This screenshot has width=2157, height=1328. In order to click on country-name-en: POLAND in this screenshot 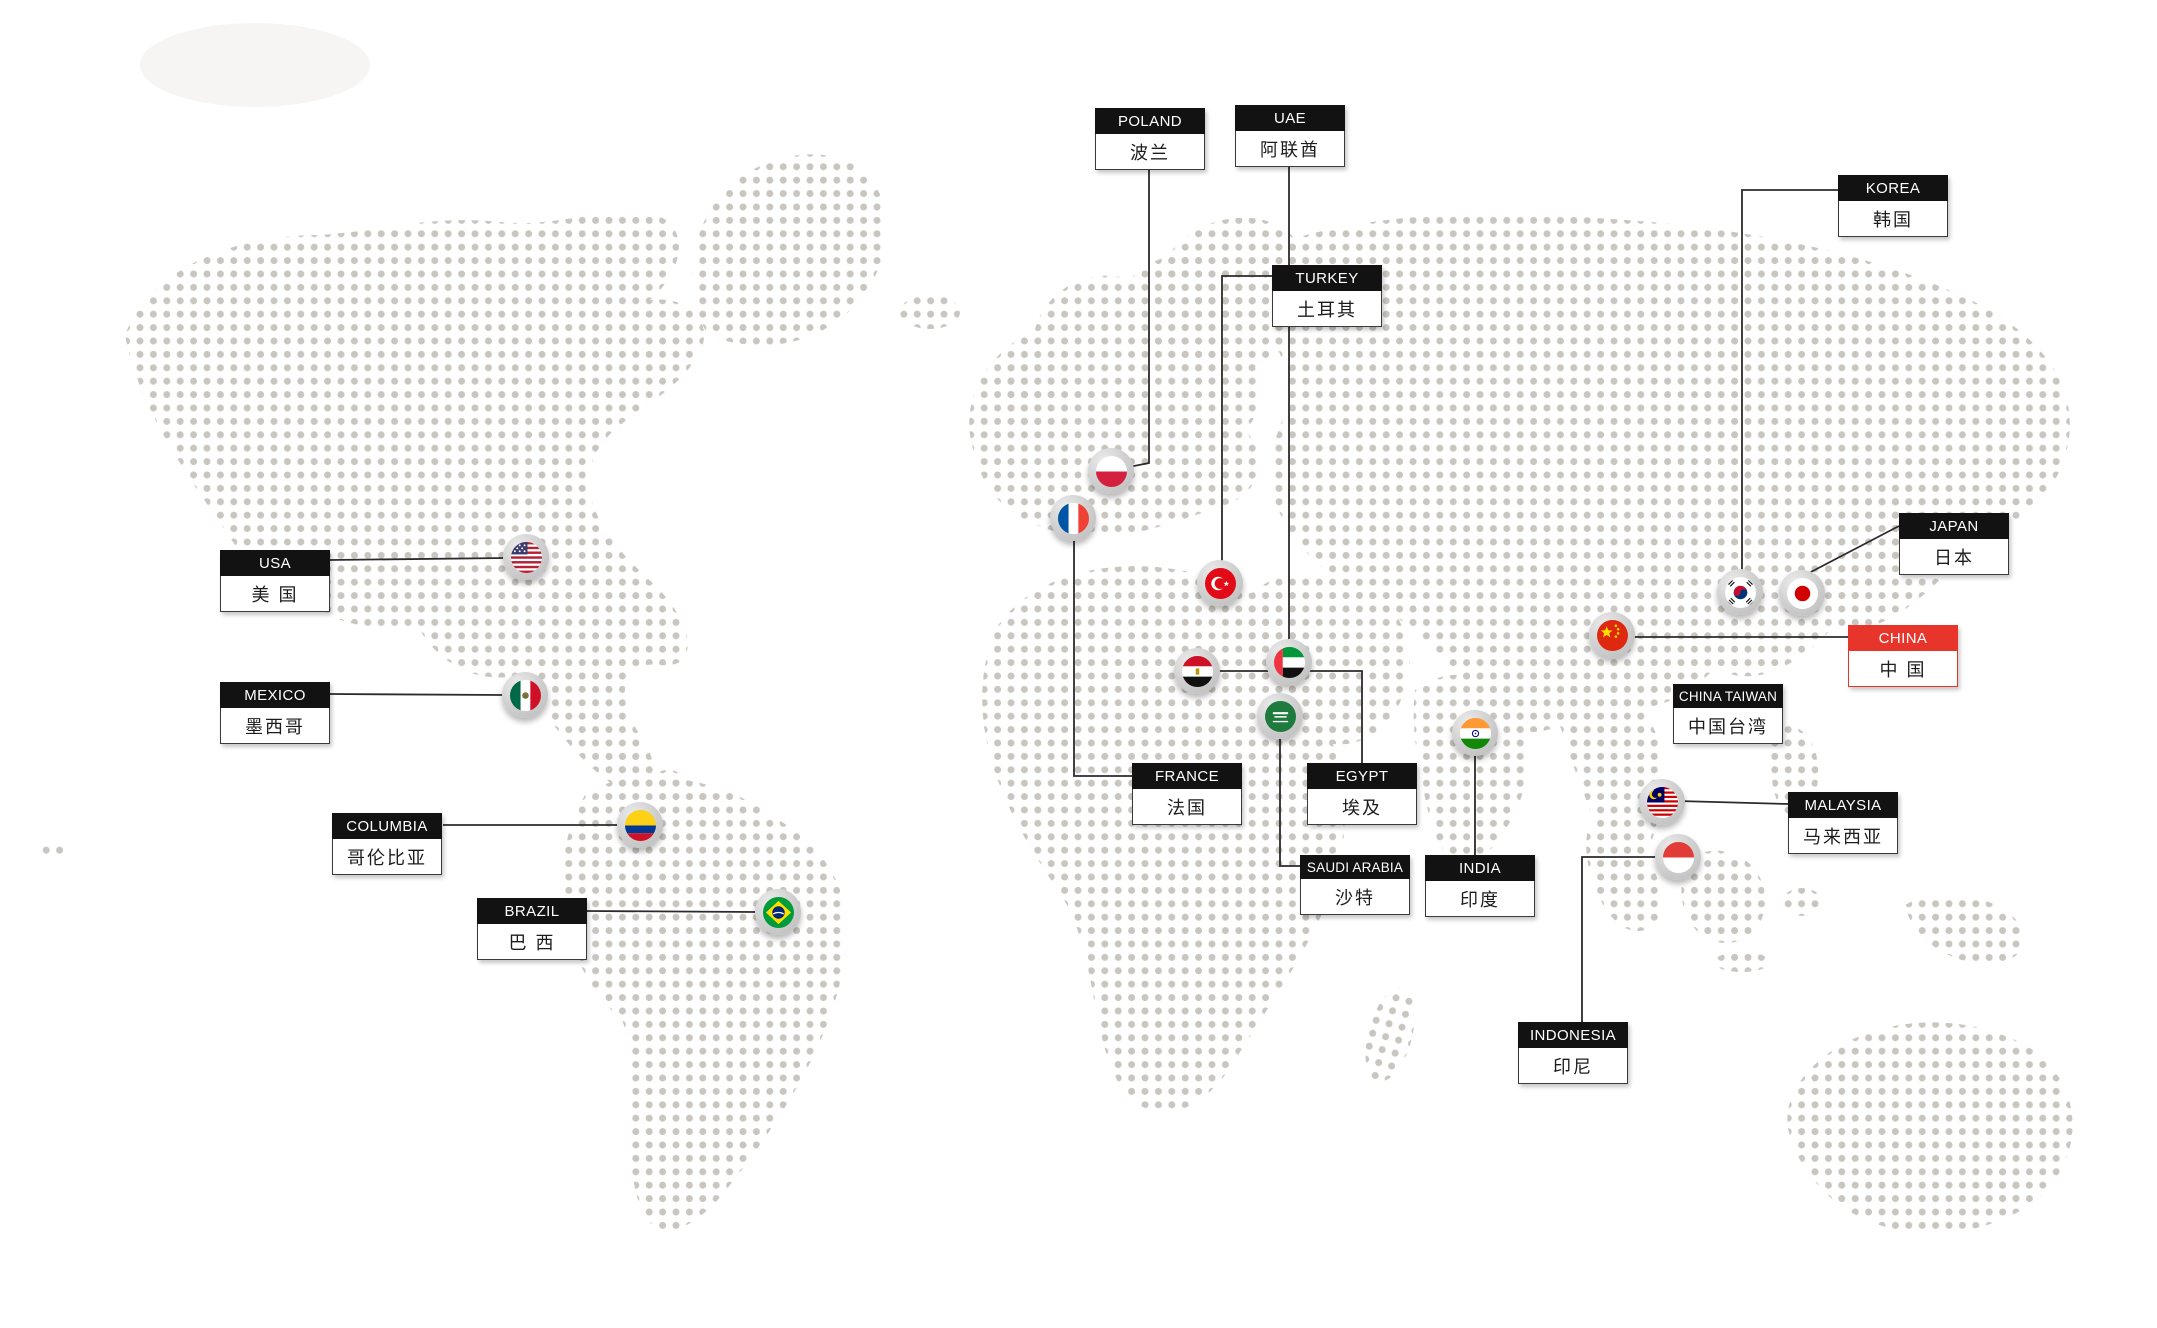, I will do `click(1150, 121)`.